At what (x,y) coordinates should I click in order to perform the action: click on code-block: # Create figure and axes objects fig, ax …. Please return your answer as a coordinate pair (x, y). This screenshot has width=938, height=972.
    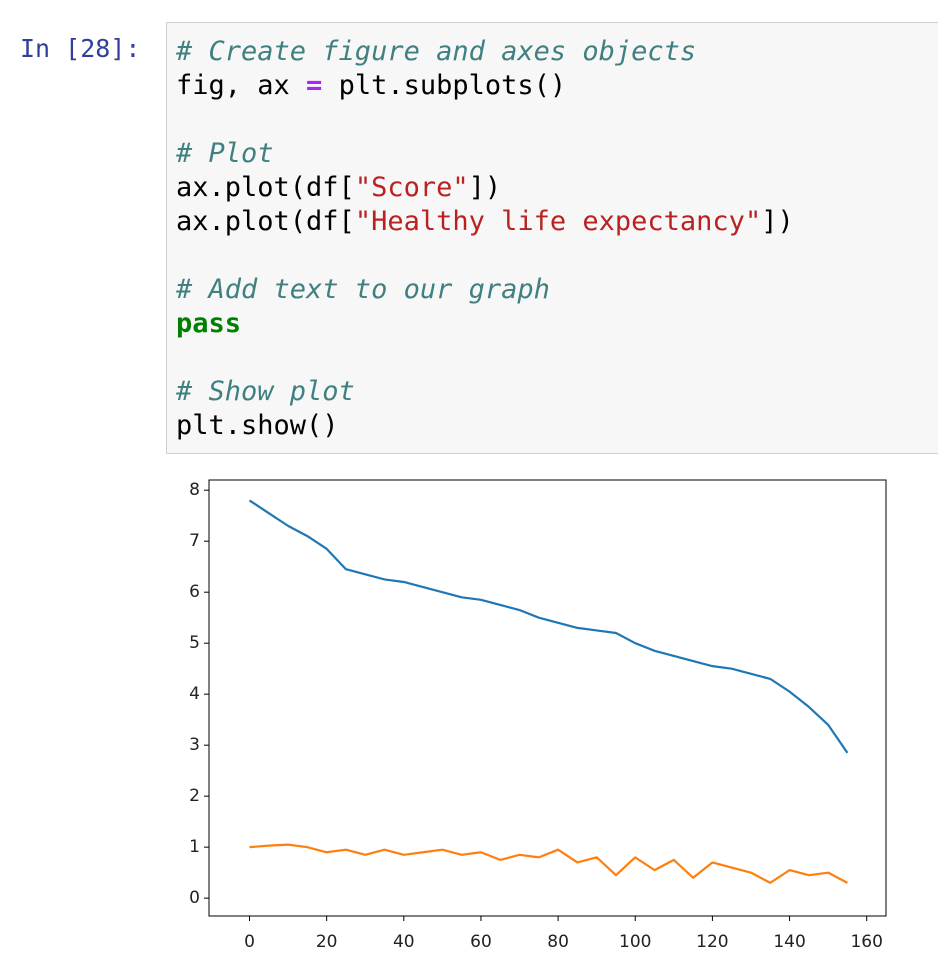
    Looking at the image, I should click on (557, 69).